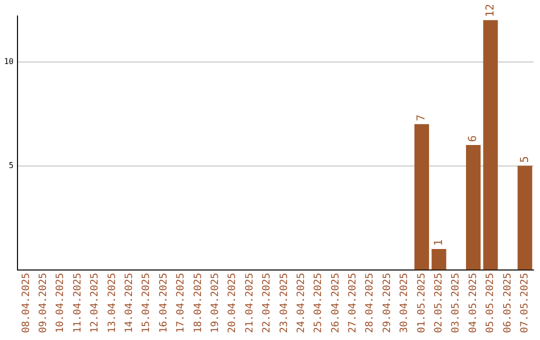 The width and height of the screenshot is (540, 340). Describe the element at coordinates (232, 303) in the screenshot. I see `x-tick-label: 20.04.2025` at that location.